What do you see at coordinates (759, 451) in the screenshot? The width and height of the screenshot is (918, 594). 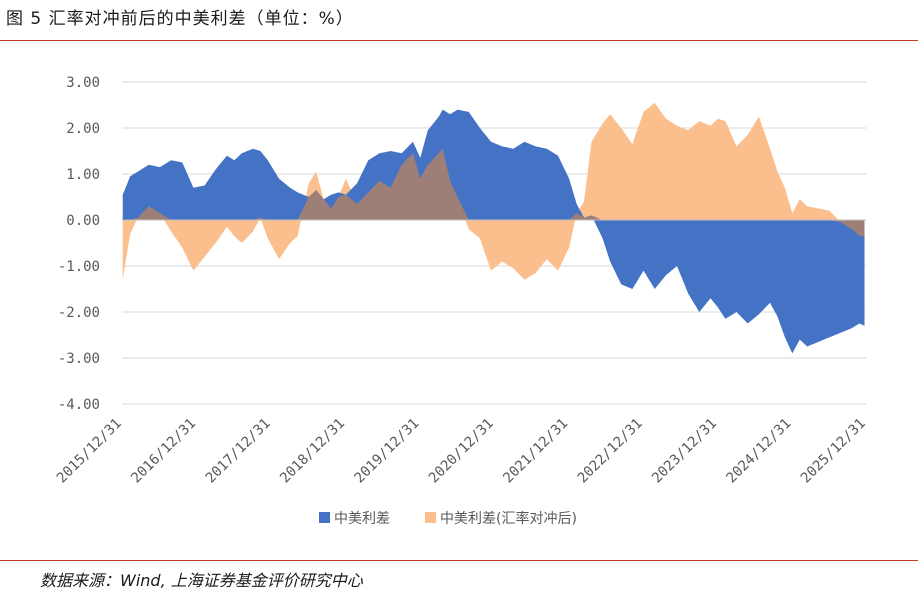 I see `x-tick-label: 2024/12/31` at bounding box center [759, 451].